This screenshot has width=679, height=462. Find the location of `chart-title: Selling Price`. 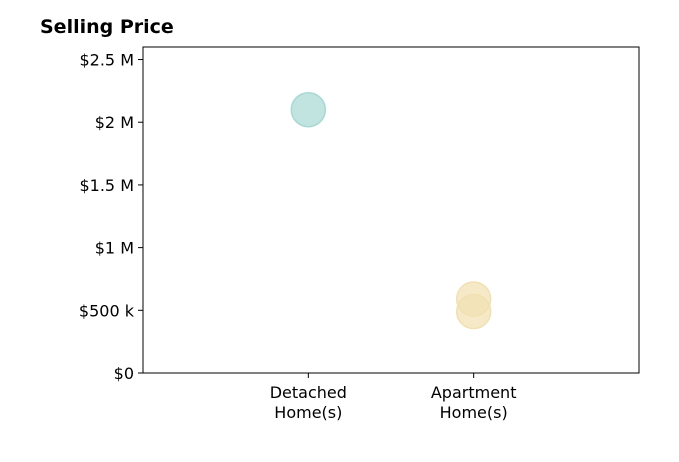

chart-title: Selling Price is located at coordinates (107, 27).